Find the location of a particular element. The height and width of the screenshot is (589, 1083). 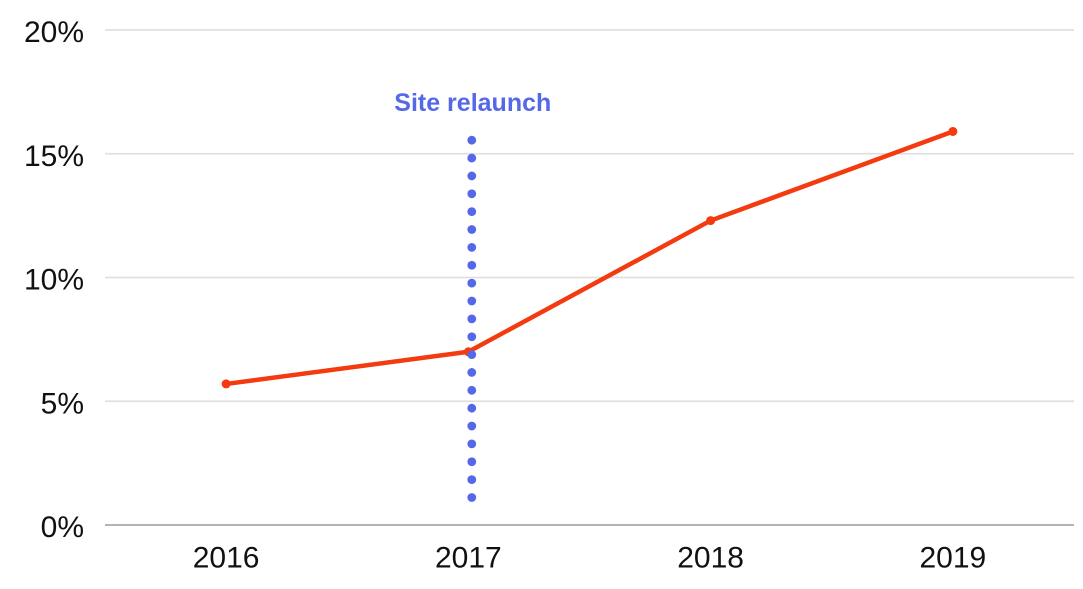

x-tick-label: 2016 is located at coordinates (226, 558).